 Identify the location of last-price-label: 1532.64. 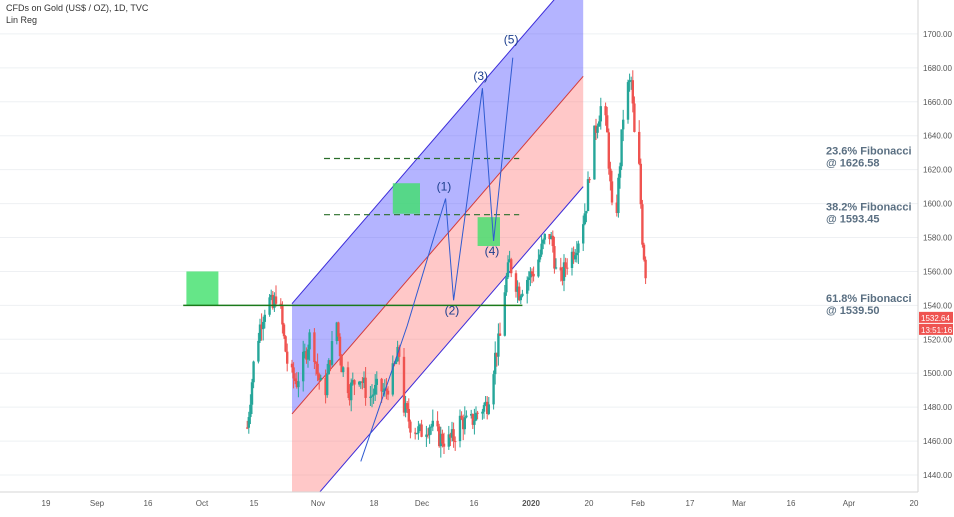
(935, 318).